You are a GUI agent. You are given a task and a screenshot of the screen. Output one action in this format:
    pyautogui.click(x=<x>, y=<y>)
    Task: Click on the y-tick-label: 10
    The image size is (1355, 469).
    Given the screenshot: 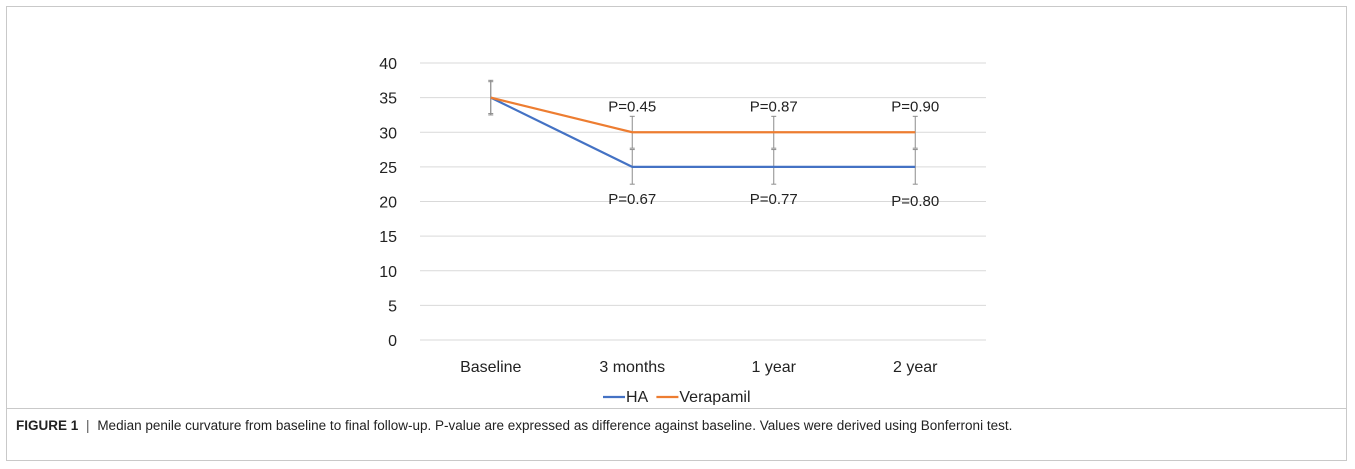 What is the action you would take?
    pyautogui.click(x=388, y=272)
    